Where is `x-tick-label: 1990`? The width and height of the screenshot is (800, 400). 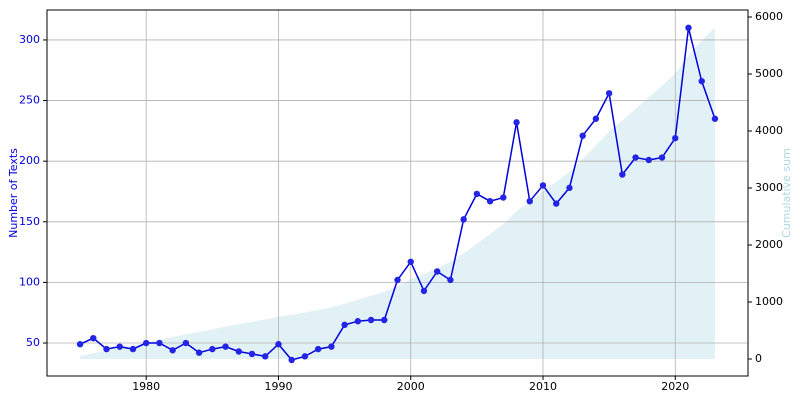
x-tick-label: 1990 is located at coordinates (278, 386).